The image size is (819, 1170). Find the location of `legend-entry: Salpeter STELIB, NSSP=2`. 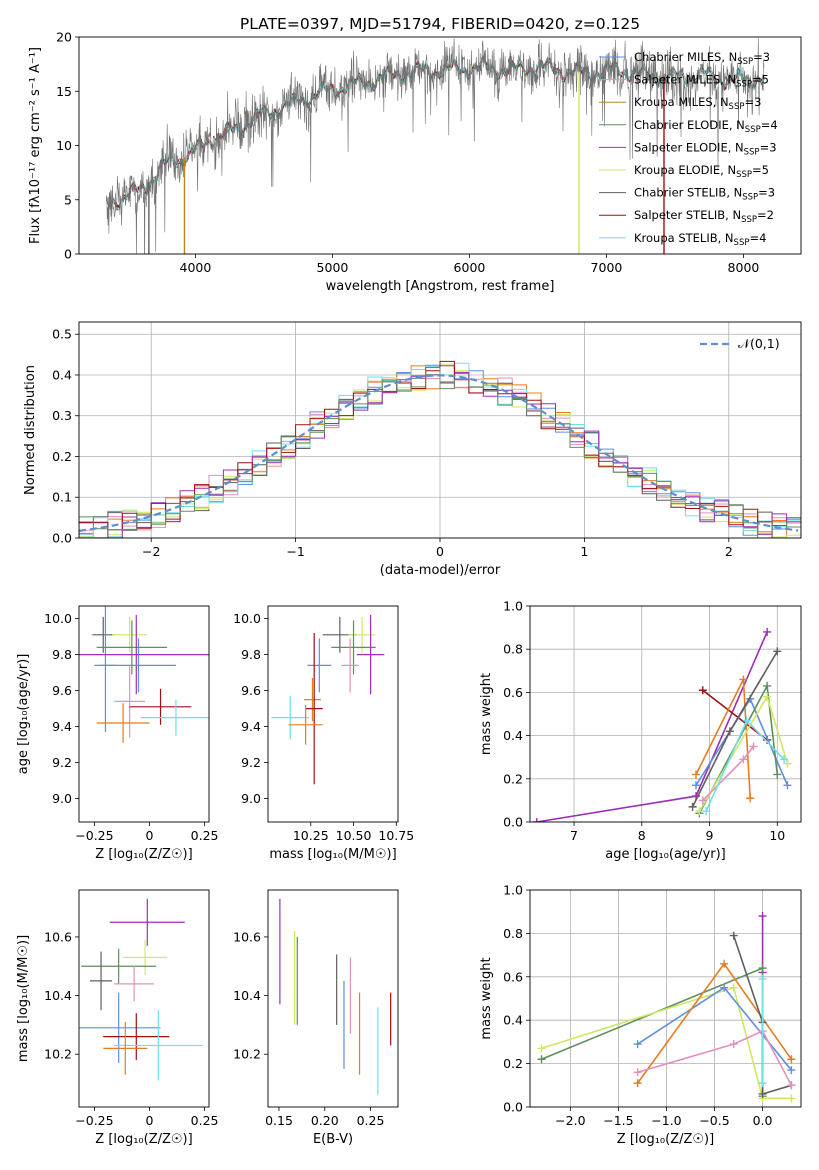

legend-entry: Salpeter STELIB, NSSP=2 is located at coordinates (704, 216).